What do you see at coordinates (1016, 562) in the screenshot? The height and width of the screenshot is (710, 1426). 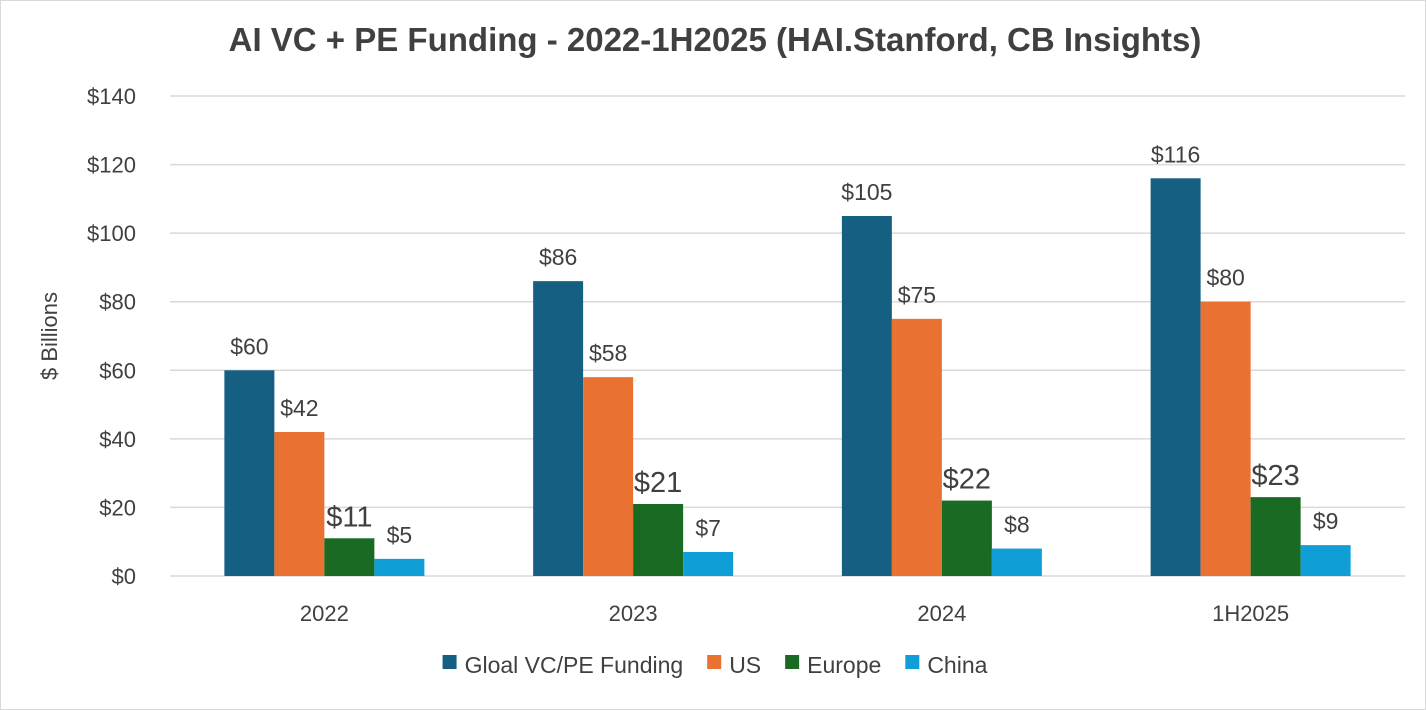 I see `bar-china-2024` at bounding box center [1016, 562].